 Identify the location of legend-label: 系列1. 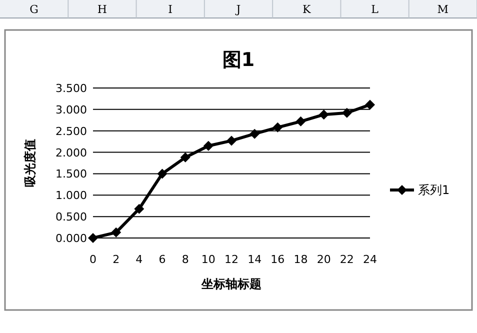
(434, 190).